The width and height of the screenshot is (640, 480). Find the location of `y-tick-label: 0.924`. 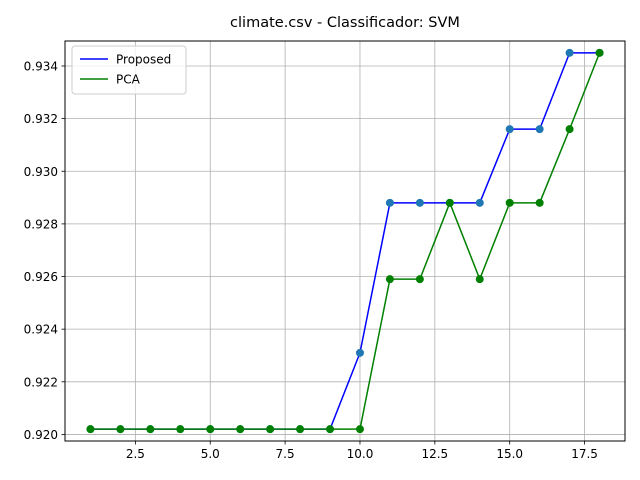

y-tick-label: 0.924 is located at coordinates (41, 330).